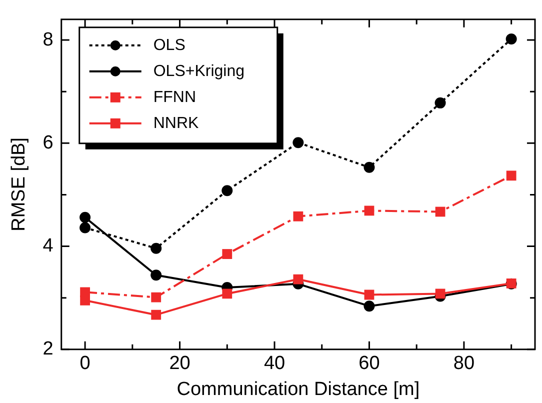  Describe the element at coordinates (275, 363) in the screenshot. I see `x-tick-label: 40` at that location.